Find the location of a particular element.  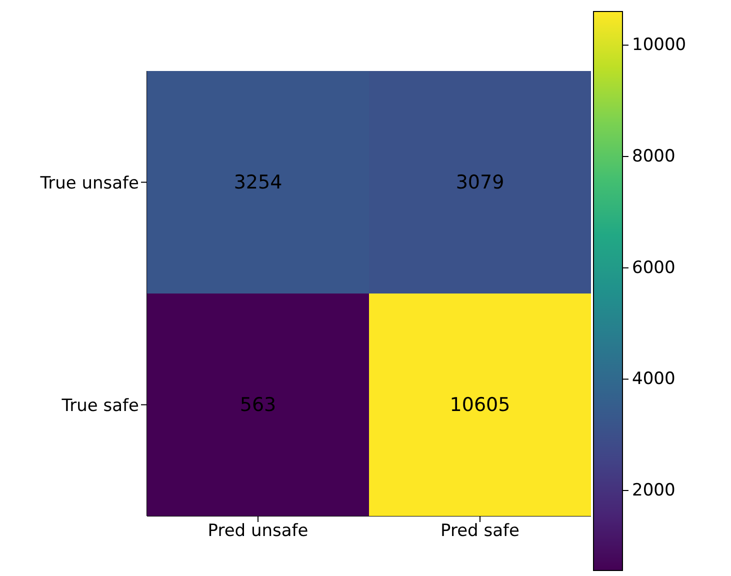

data-label: 563 is located at coordinates (258, 405).